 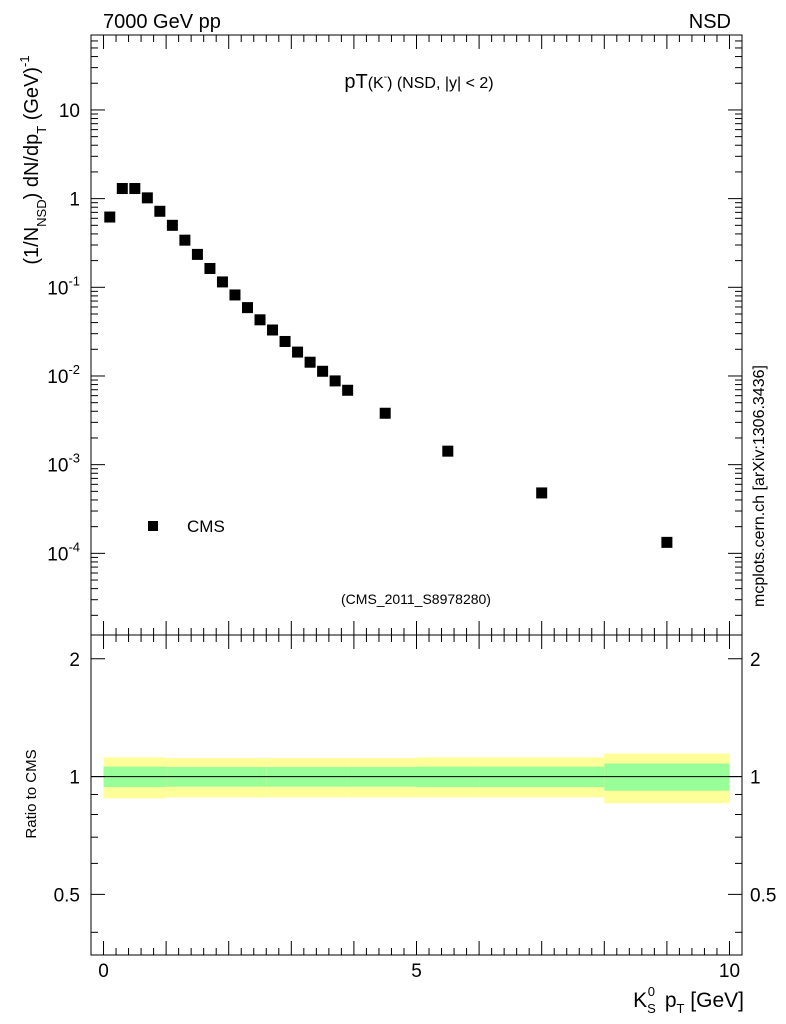 What do you see at coordinates (206, 526) in the screenshot?
I see `legend-label: CMS` at bounding box center [206, 526].